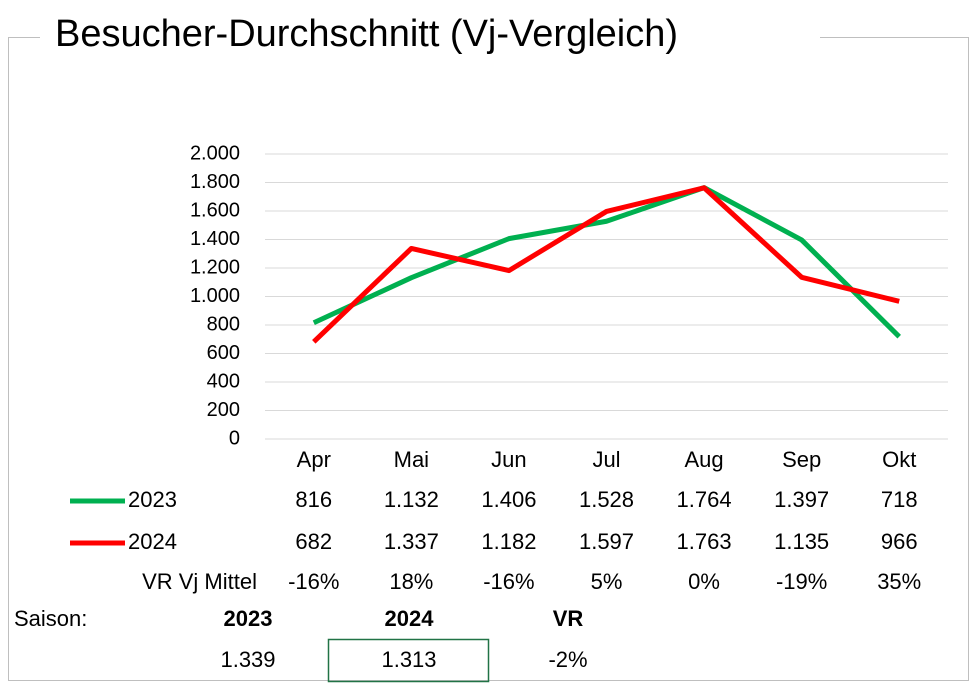 This screenshot has height=687, width=976. Describe the element at coordinates (215, 239) in the screenshot. I see `y-tick-label: 1.400` at that location.